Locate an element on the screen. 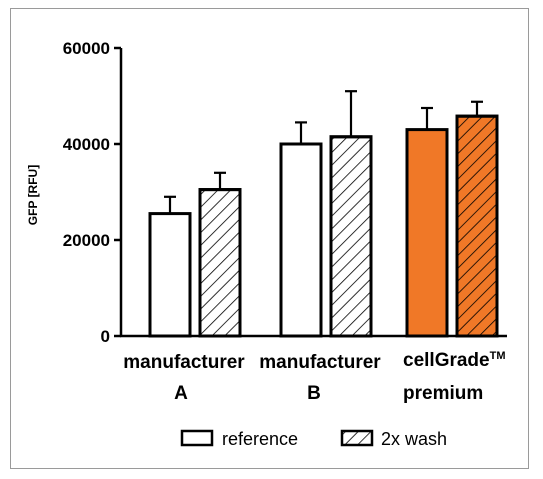  y-axis-title: GFP [RFU] is located at coordinates (33, 195).